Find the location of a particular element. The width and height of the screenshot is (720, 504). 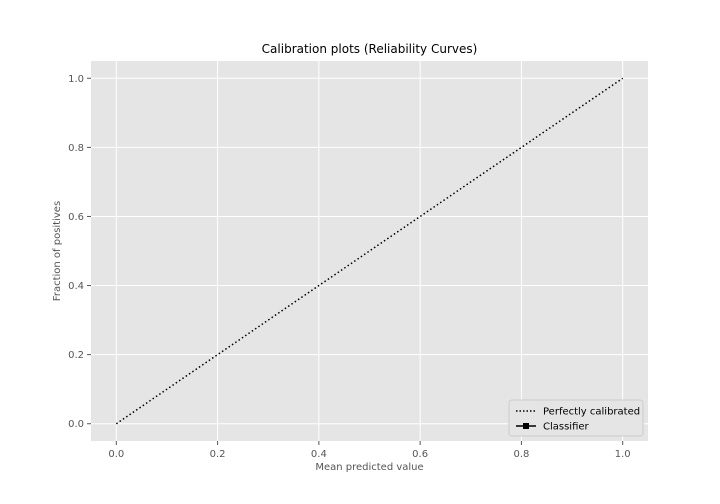

chart-title: Calibration plots (Reliability Curves) is located at coordinates (370, 49).